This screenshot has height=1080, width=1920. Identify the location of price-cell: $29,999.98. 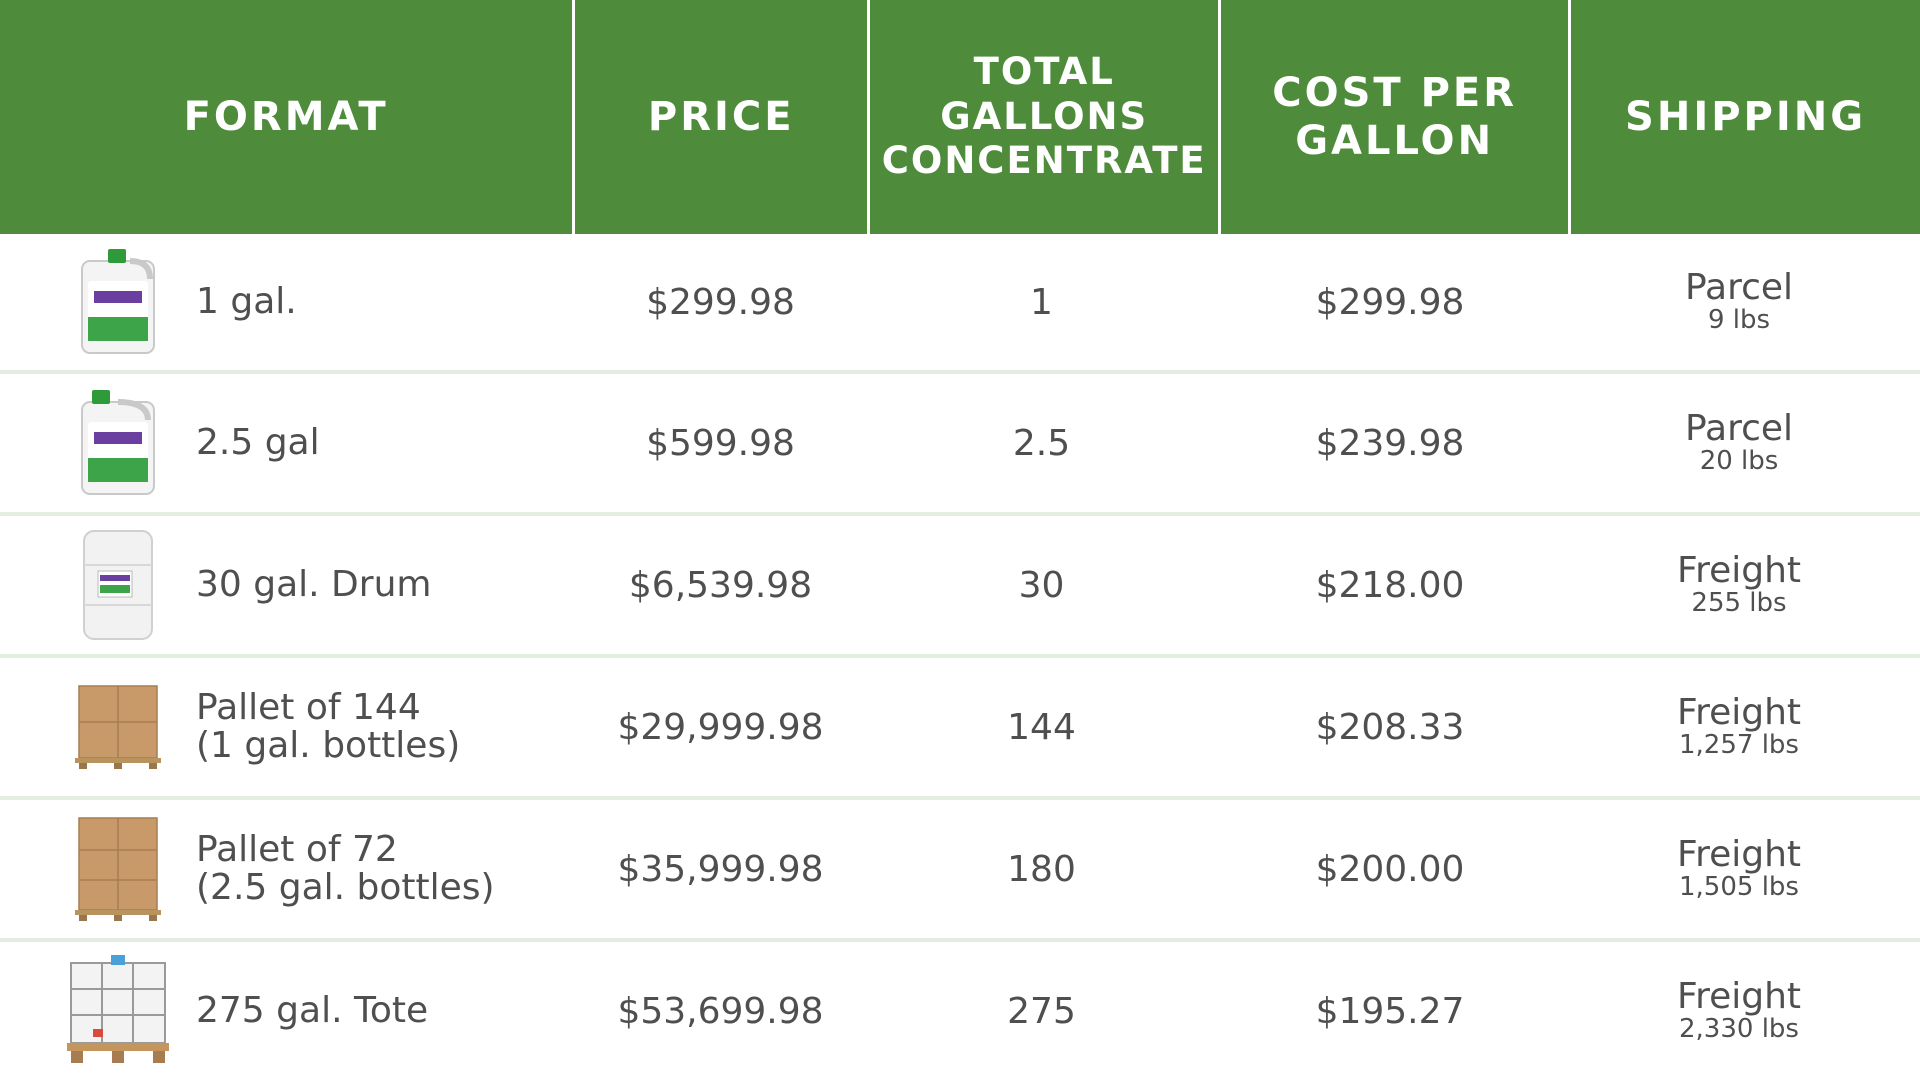
(720, 727).